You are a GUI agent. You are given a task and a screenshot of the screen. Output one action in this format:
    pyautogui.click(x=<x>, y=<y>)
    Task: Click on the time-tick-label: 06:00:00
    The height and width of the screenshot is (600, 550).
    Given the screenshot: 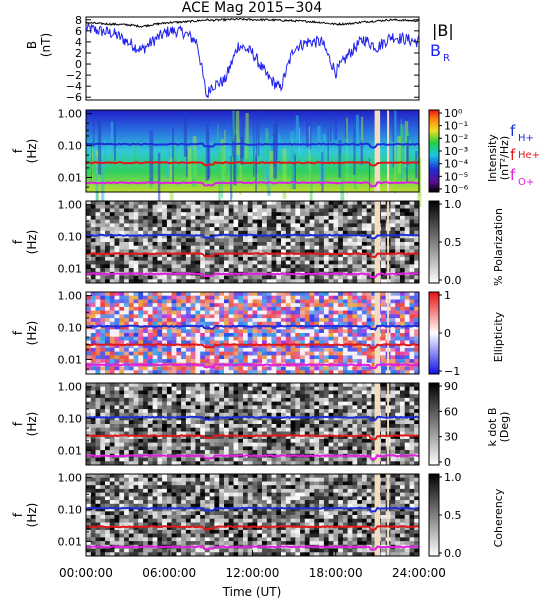 What is the action you would take?
    pyautogui.click(x=169, y=573)
    